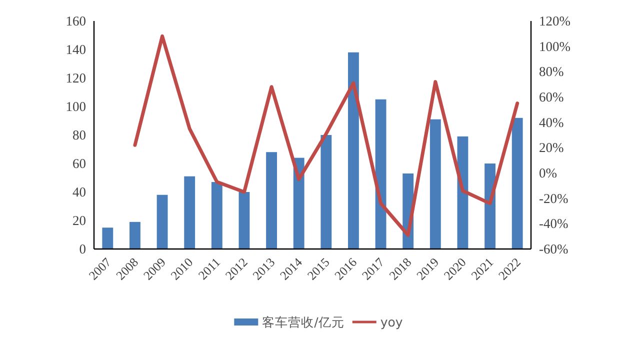 This screenshot has width=640, height=346. I want to click on y-tick-label: 140, so click(76, 49).